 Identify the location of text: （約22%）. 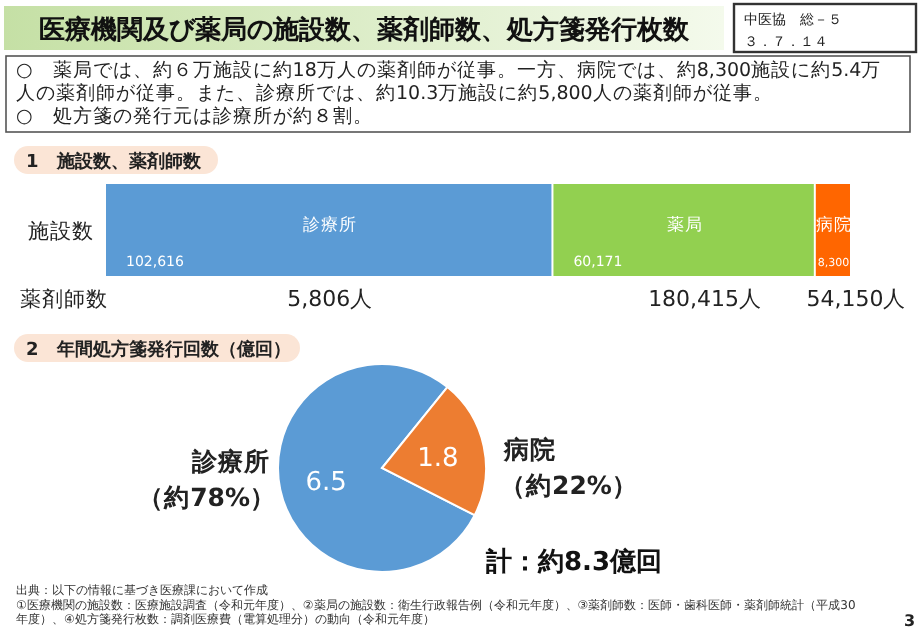
(569, 485).